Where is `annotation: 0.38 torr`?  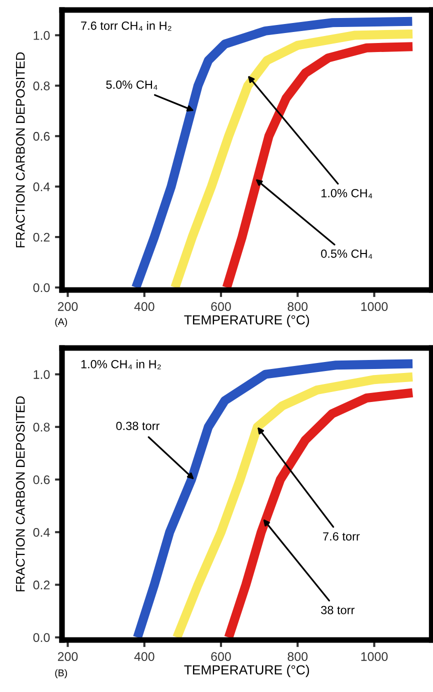
annotation: 0.38 torr is located at coordinates (138, 426).